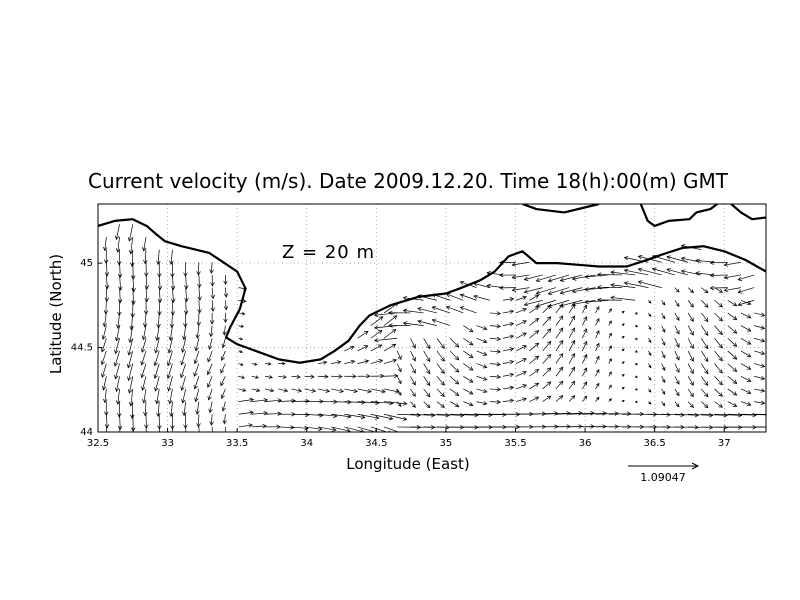 Image resolution: width=800 pixels, height=600 pixels. I want to click on kerch-coastline, so click(678, 216).